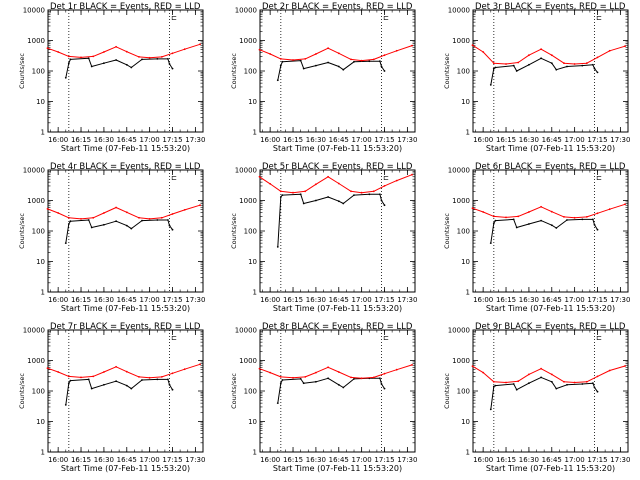 This screenshot has width=640, height=480. I want to click on y-tick-label: 1000, so click(36, 201).